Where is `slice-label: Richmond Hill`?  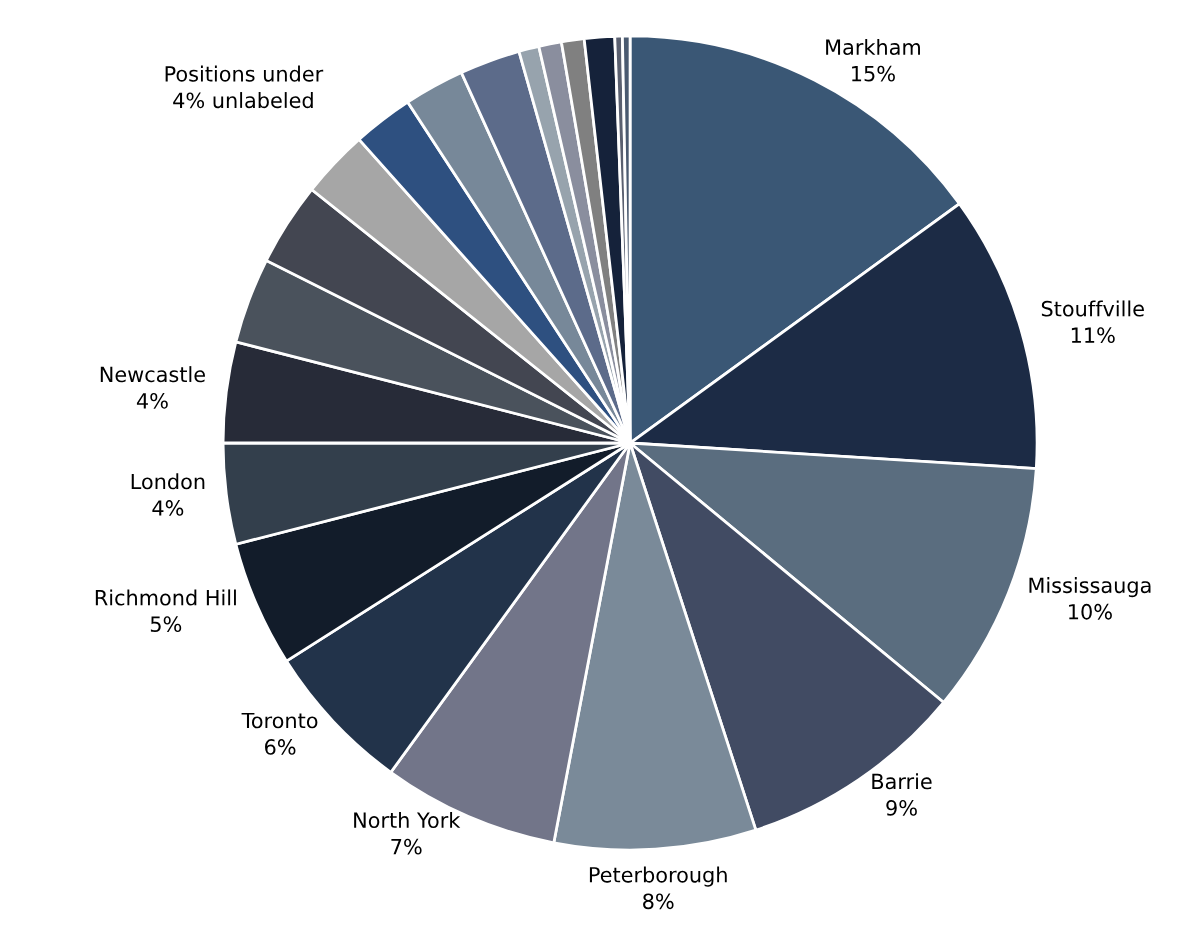
slice-label: Richmond Hill is located at coordinates (165, 597).